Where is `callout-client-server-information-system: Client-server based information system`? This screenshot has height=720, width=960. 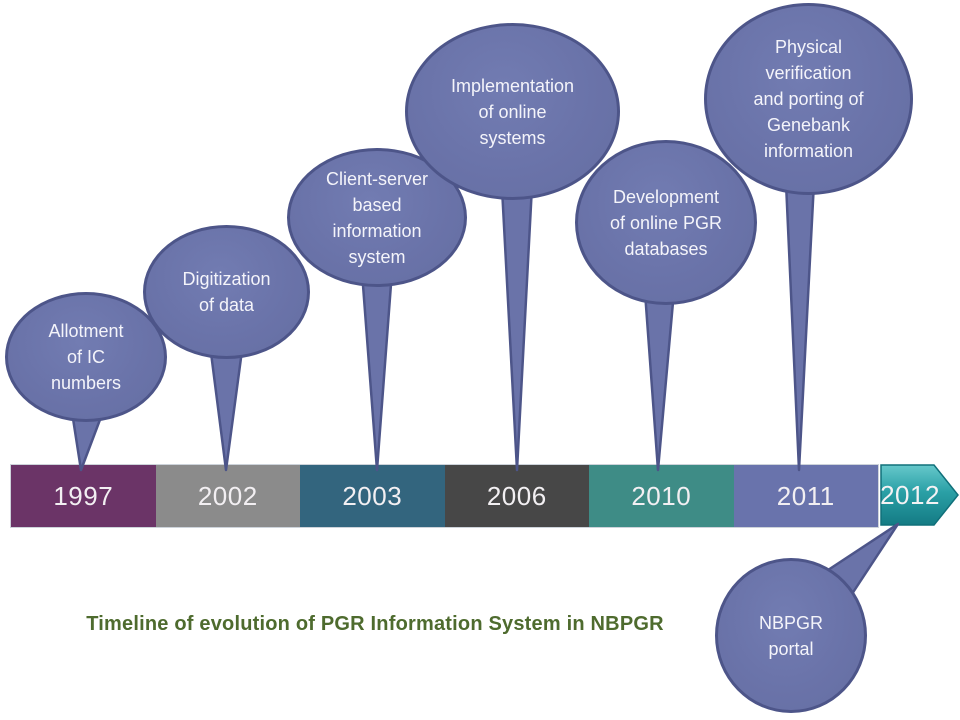
callout-client-server-information-system: Client-server based information system is located at coordinates (377, 217).